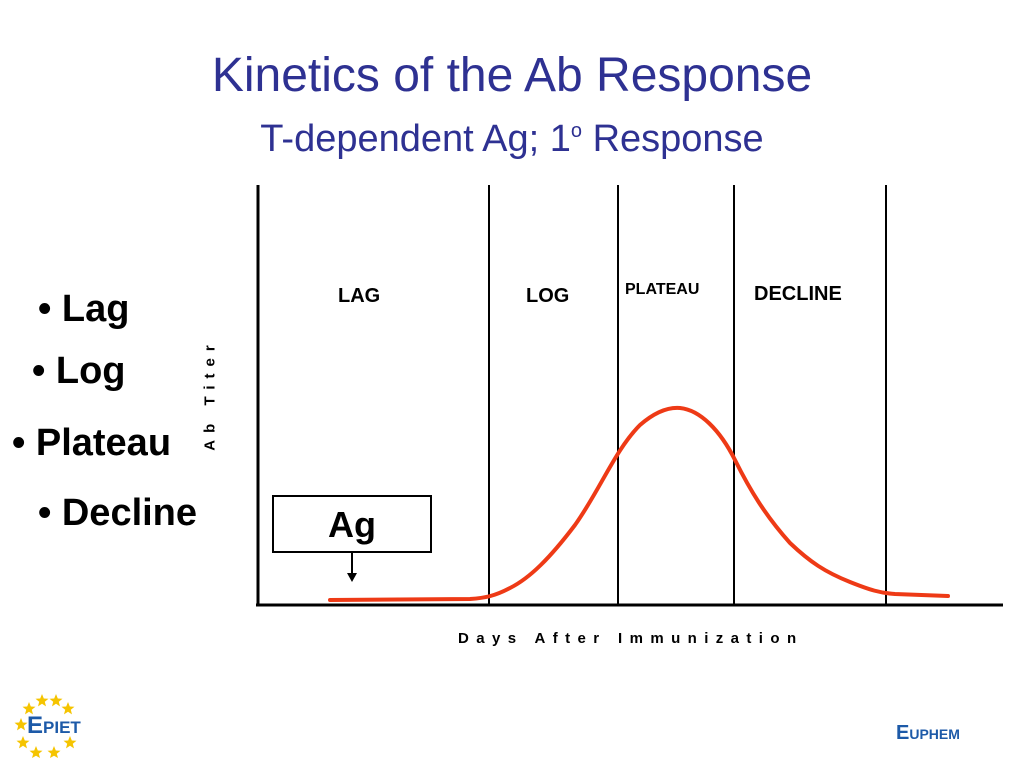 The height and width of the screenshot is (768, 1024). I want to click on y-axis-label: Ab Titer, so click(210, 394).